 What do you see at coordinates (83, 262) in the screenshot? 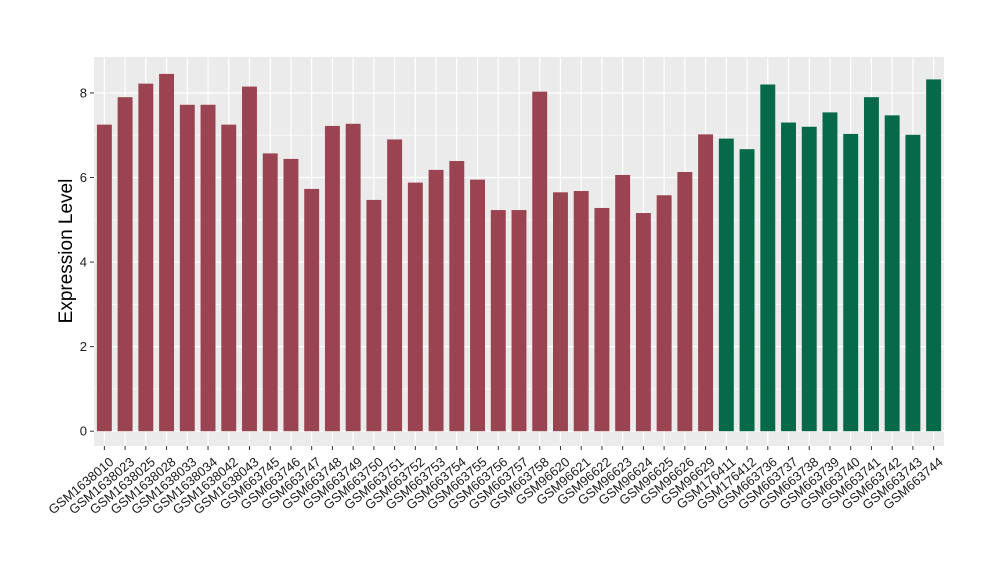
I see `y-tick-label: 4` at bounding box center [83, 262].